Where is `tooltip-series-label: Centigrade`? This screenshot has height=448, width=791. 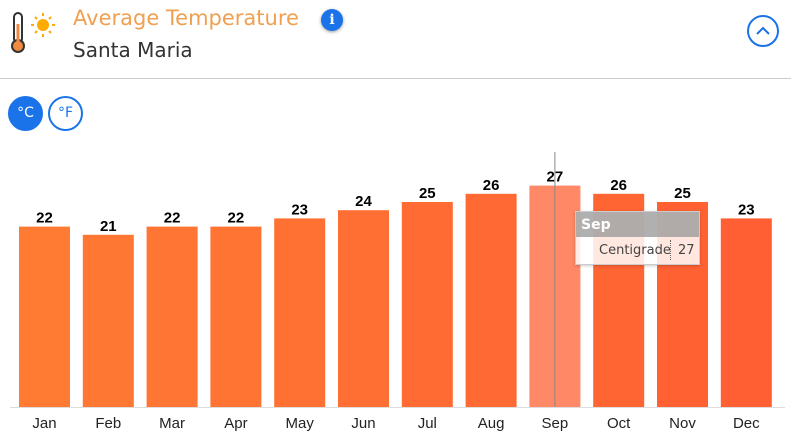 tooltip-series-label: Centigrade is located at coordinates (635, 250).